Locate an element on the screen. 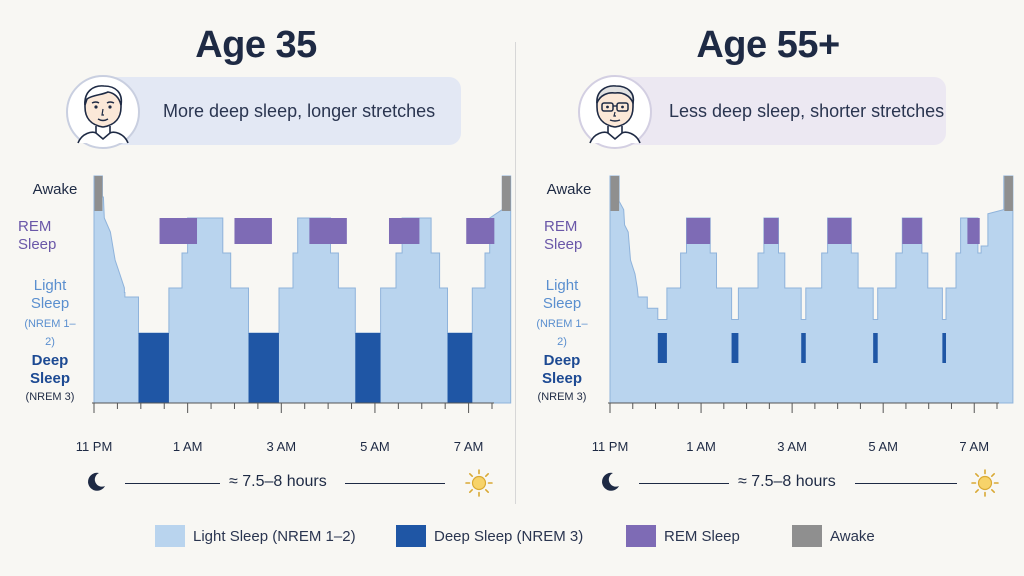 This screenshot has height=576, width=1024. caption-text: More deep sleep, longer stretches is located at coordinates (299, 111).